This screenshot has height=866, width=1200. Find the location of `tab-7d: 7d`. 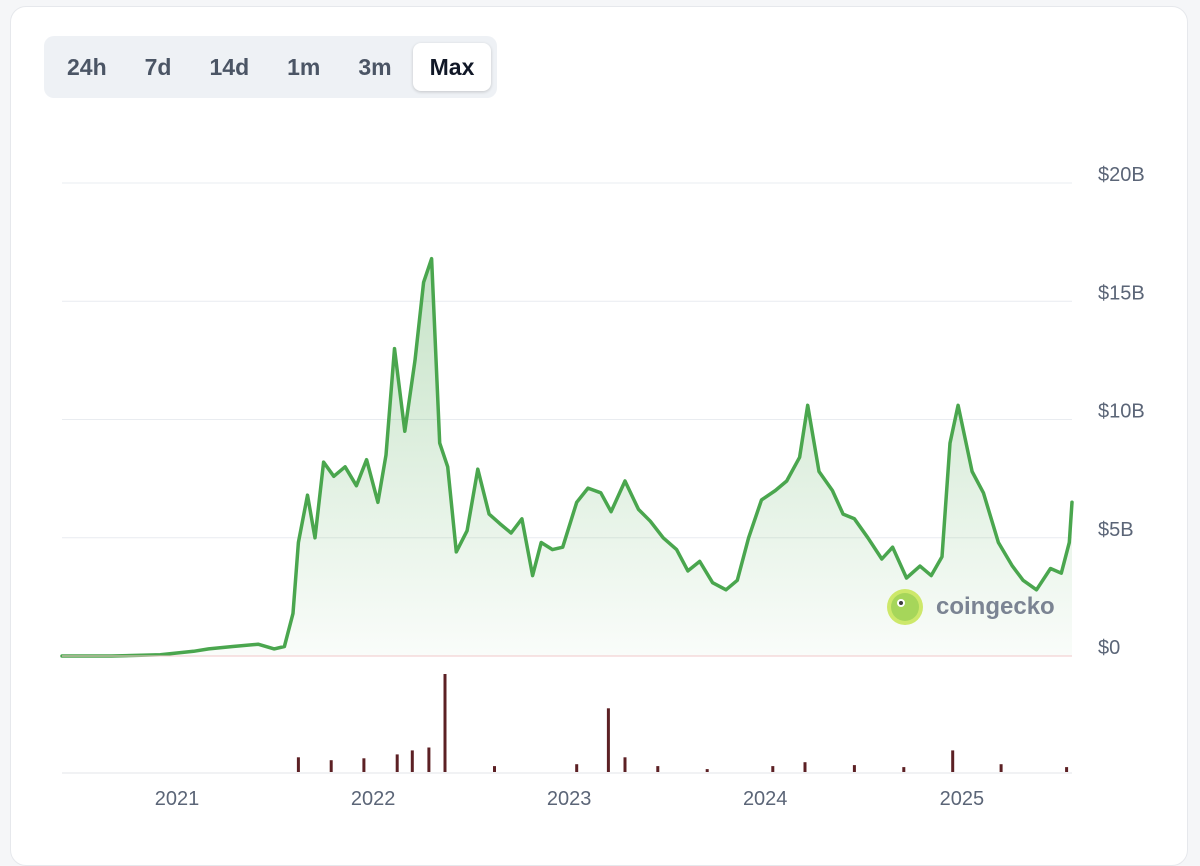

tab-7d: 7d is located at coordinates (158, 66).